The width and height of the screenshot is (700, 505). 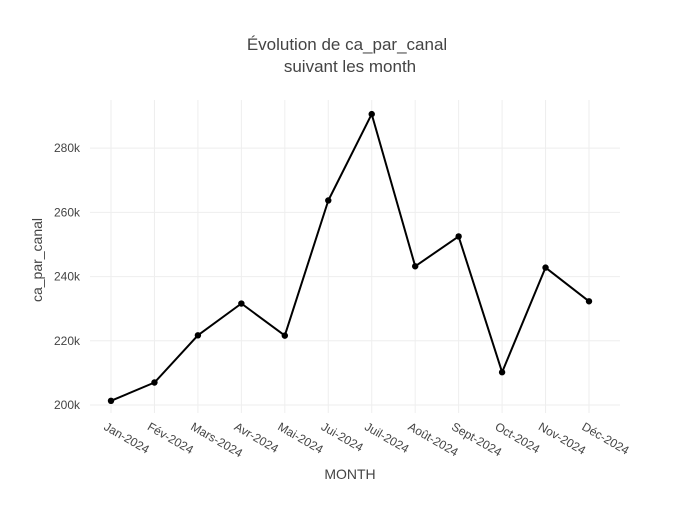 I want to click on y-axis-ticks: 200k 220k 240k 260k 280k, so click(x=67, y=276).